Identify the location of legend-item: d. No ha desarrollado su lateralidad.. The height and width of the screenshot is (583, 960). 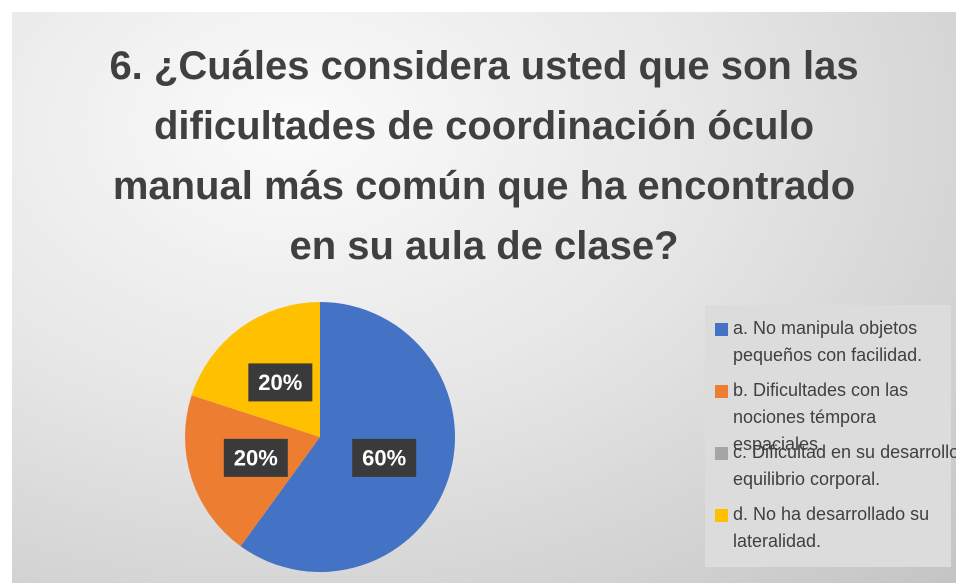
(835, 528).